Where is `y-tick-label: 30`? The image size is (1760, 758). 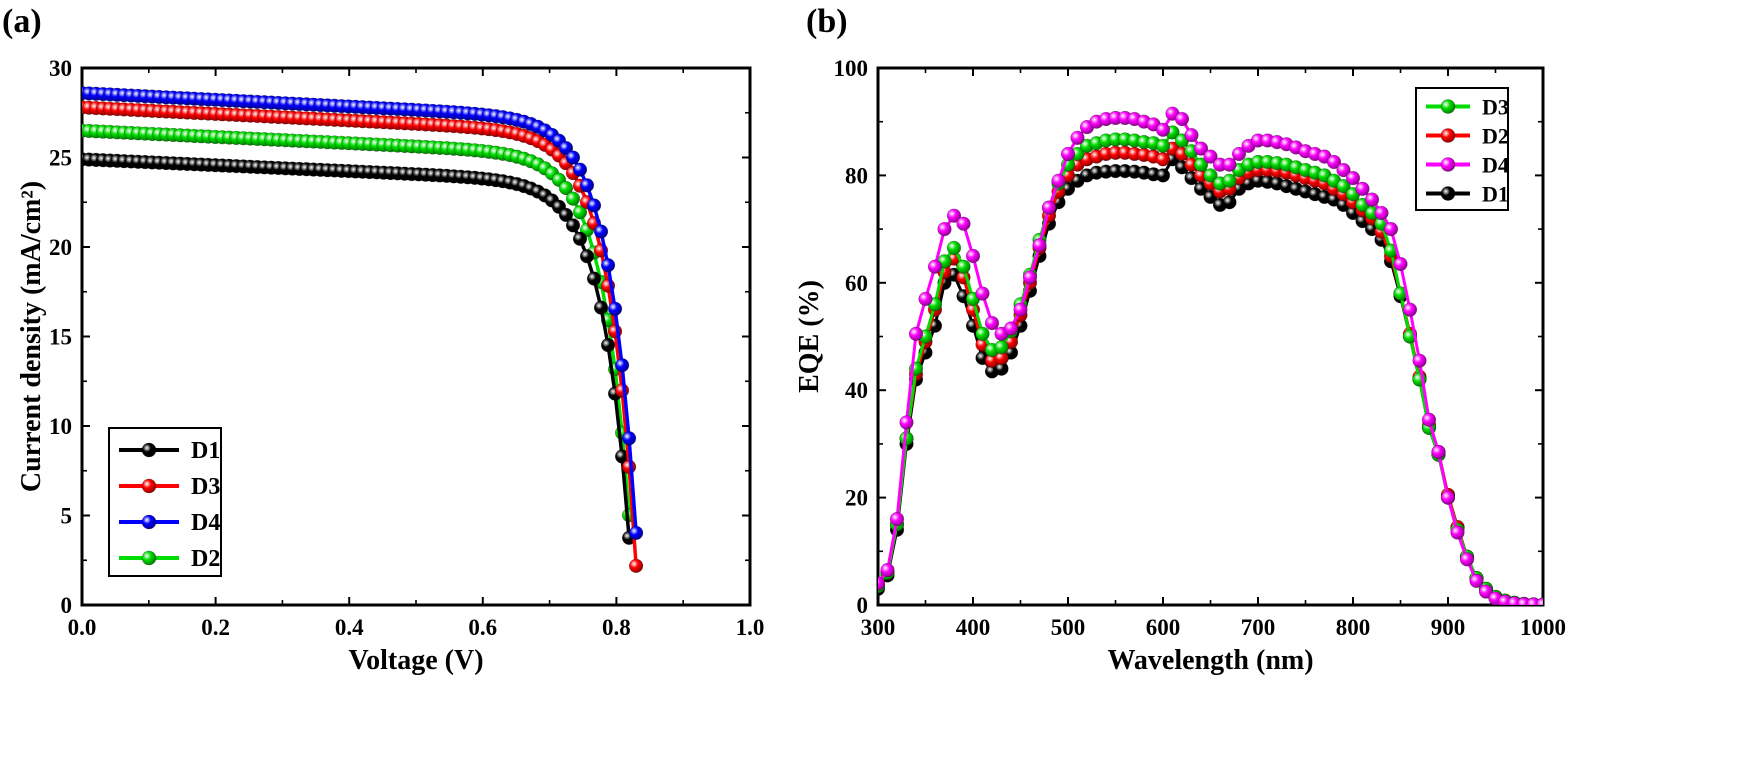
y-tick-label: 30 is located at coordinates (60, 68).